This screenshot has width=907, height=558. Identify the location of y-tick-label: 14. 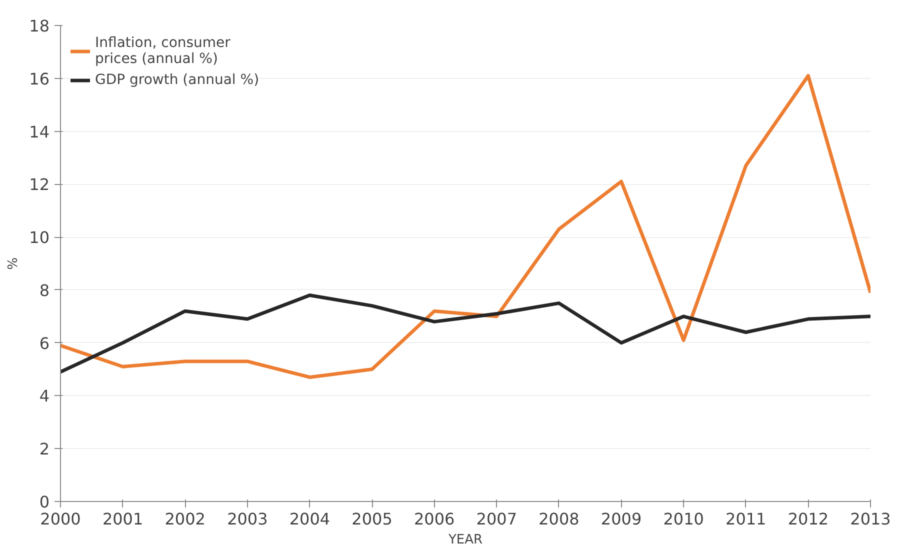
(39, 132).